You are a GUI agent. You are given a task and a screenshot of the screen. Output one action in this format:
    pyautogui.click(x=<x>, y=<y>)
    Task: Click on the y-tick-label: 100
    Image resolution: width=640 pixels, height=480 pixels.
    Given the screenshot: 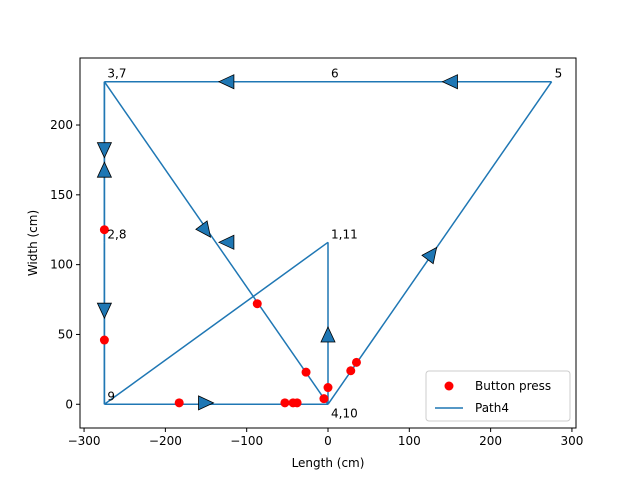 What is the action you would take?
    pyautogui.click(x=61, y=265)
    